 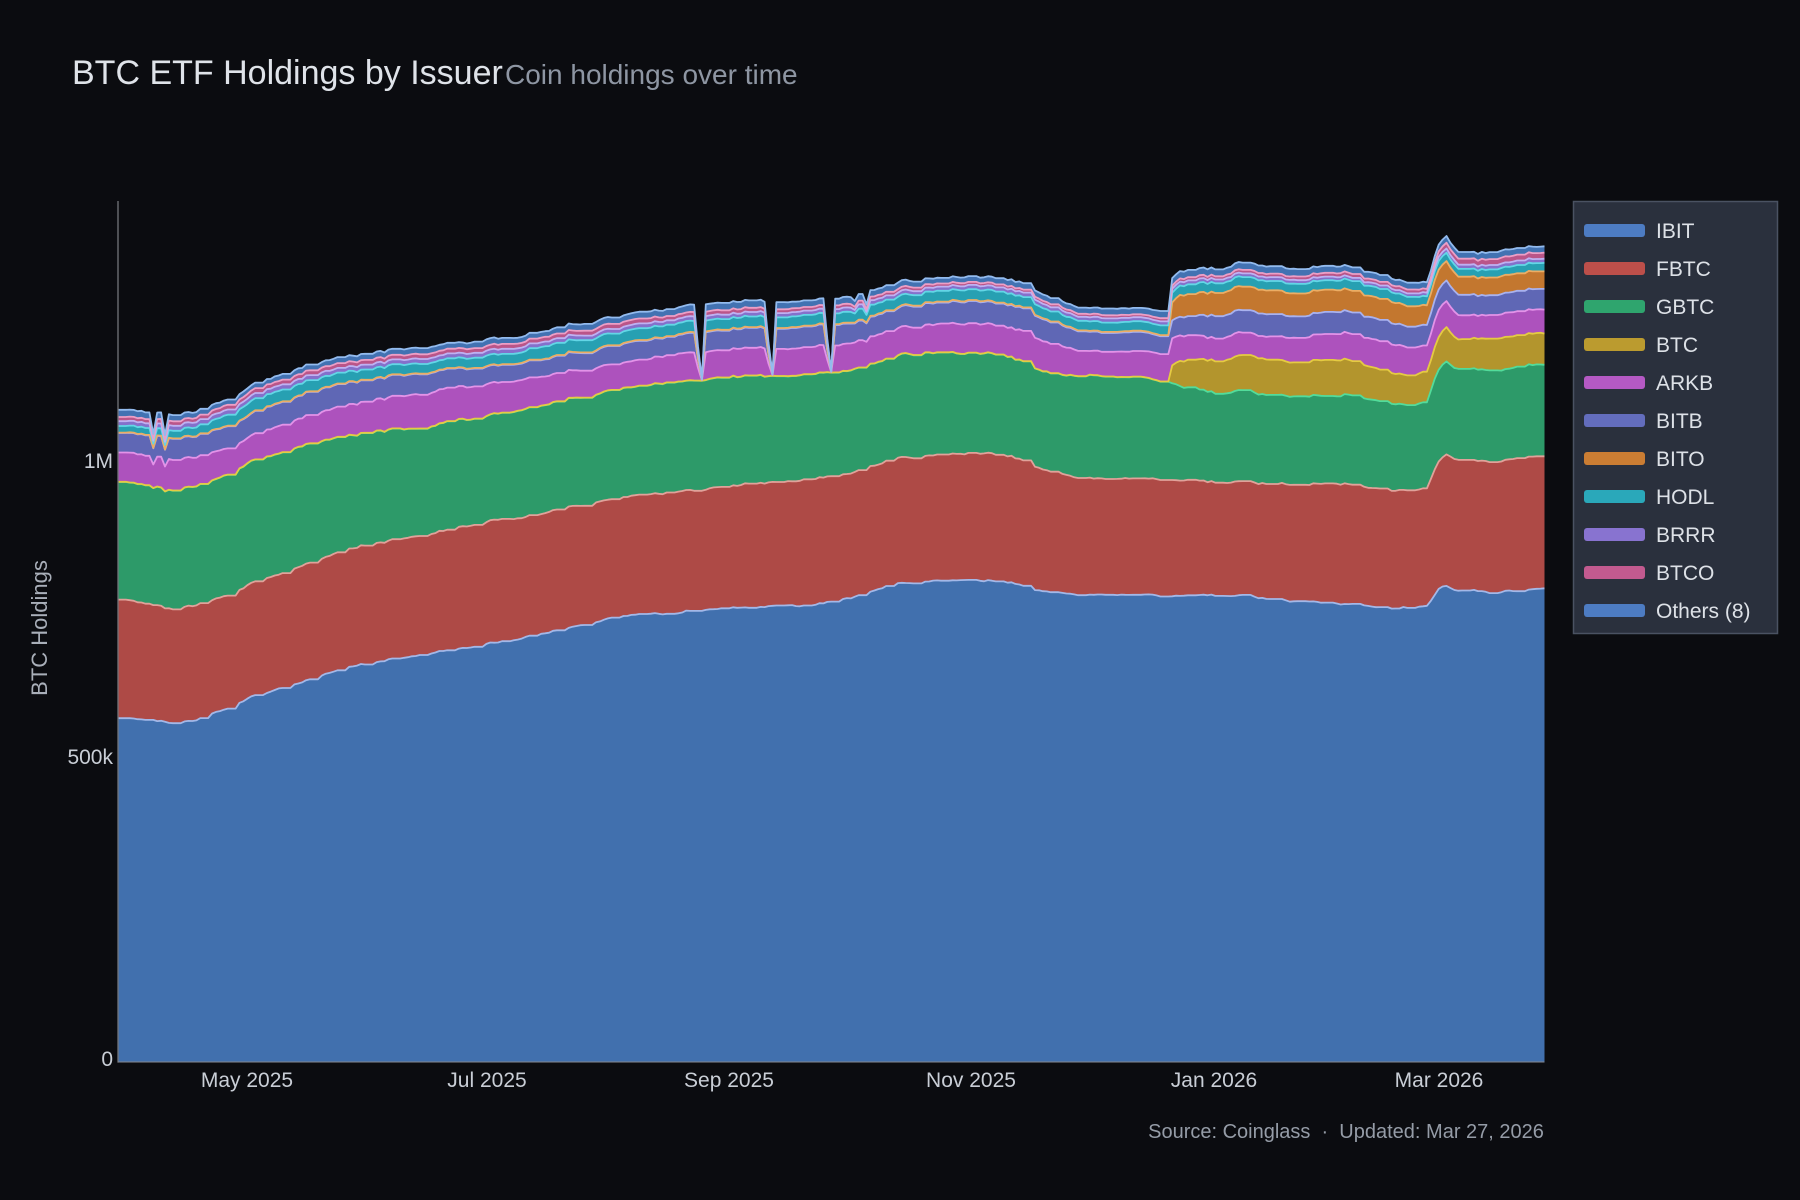 I want to click on svg-text: BTCO, so click(x=1685, y=573).